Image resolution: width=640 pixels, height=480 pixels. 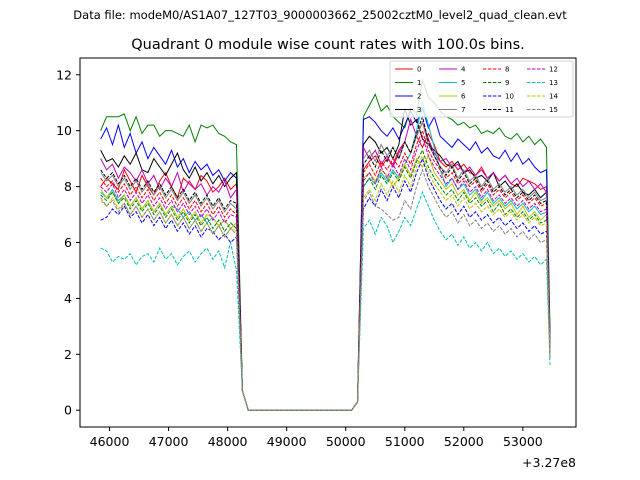 I want to click on x-tick-label: 50000, so click(x=346, y=441).